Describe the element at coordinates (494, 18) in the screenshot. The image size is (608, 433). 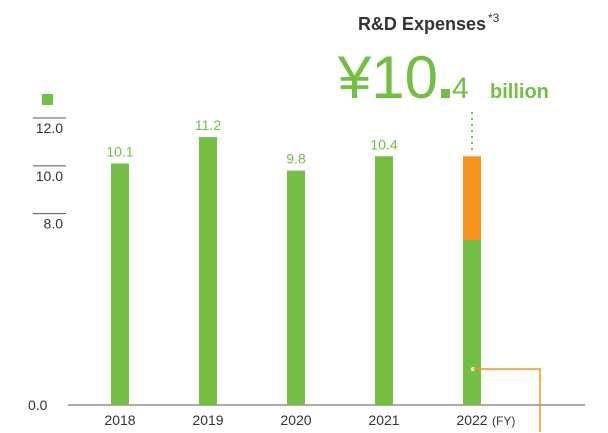
I see `title-note: *3` at that location.